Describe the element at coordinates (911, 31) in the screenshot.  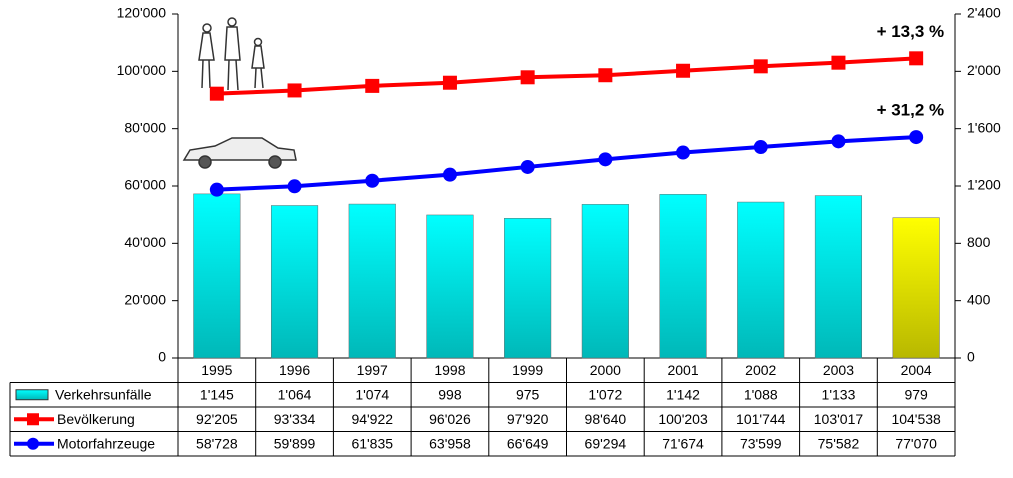
I see `annotation: + 13,3 %` at that location.